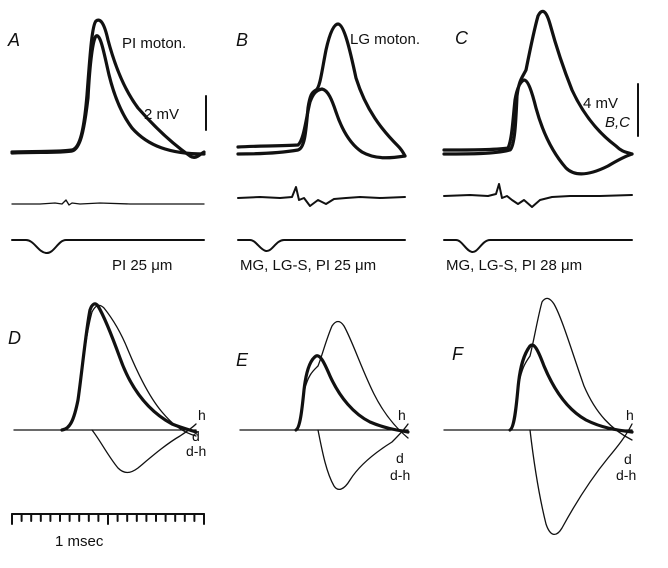 This screenshot has width=668, height=568. What do you see at coordinates (617, 122) in the screenshot?
I see `bc-scale-panels: B,C` at bounding box center [617, 122].